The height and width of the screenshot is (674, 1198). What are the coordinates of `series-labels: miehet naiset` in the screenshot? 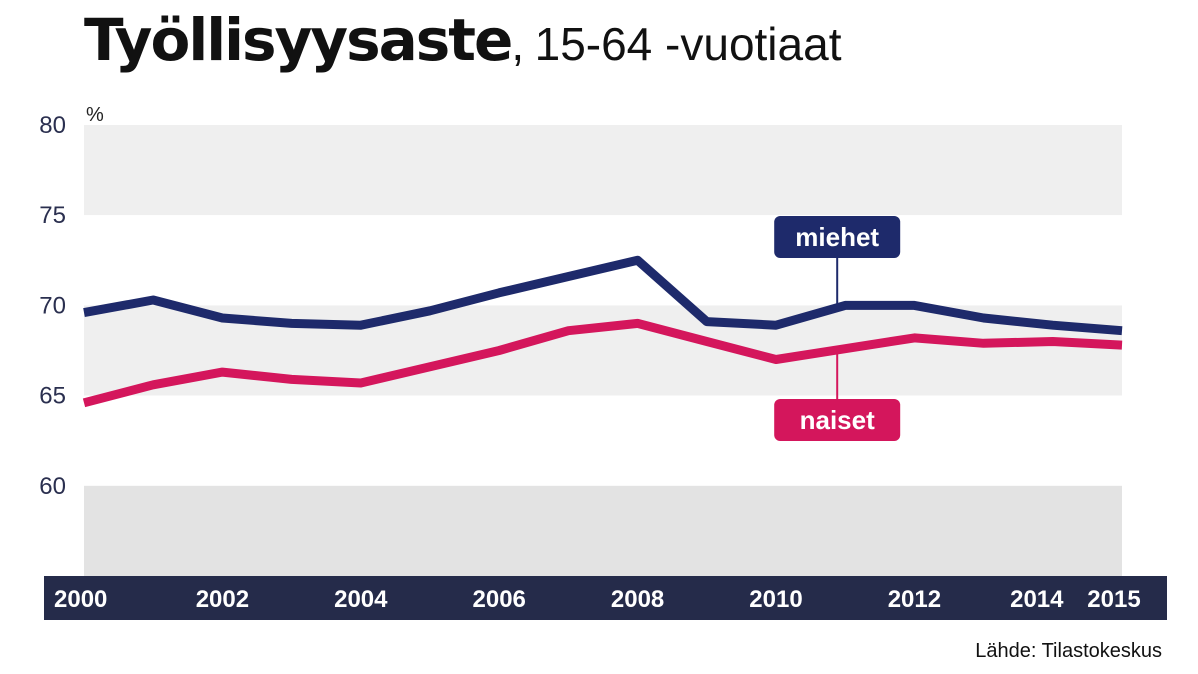 It's located at (837, 328).